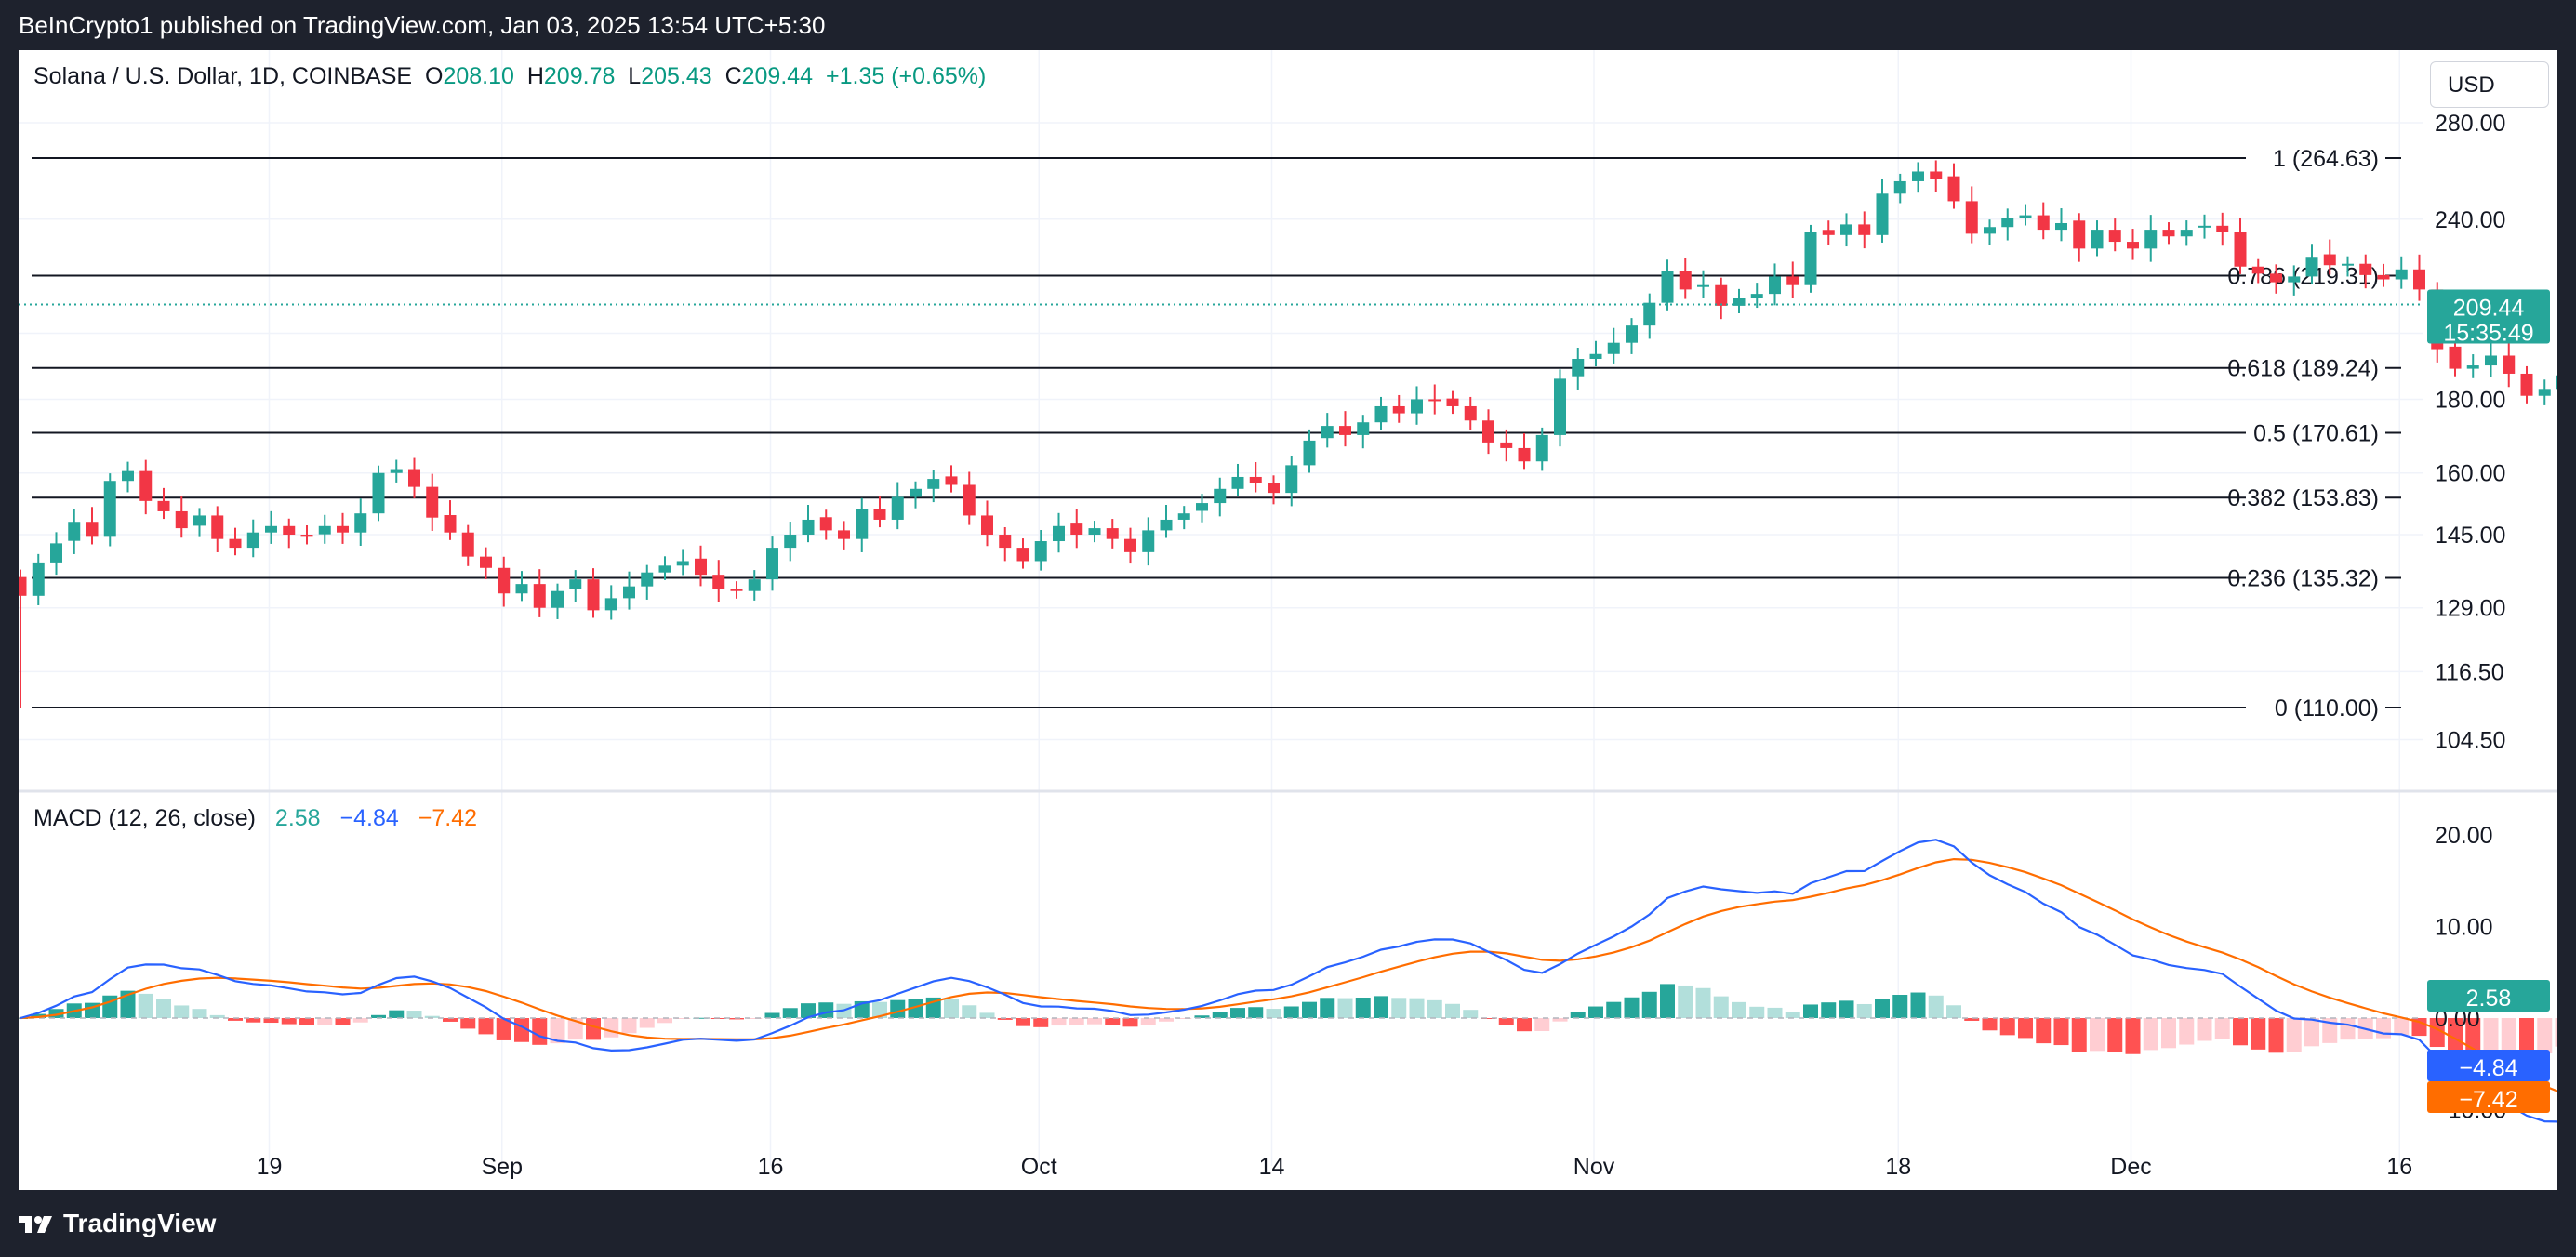 This screenshot has width=2576, height=1257. Describe the element at coordinates (117, 1223) in the screenshot. I see `tradingview-logo: TradingView` at that location.